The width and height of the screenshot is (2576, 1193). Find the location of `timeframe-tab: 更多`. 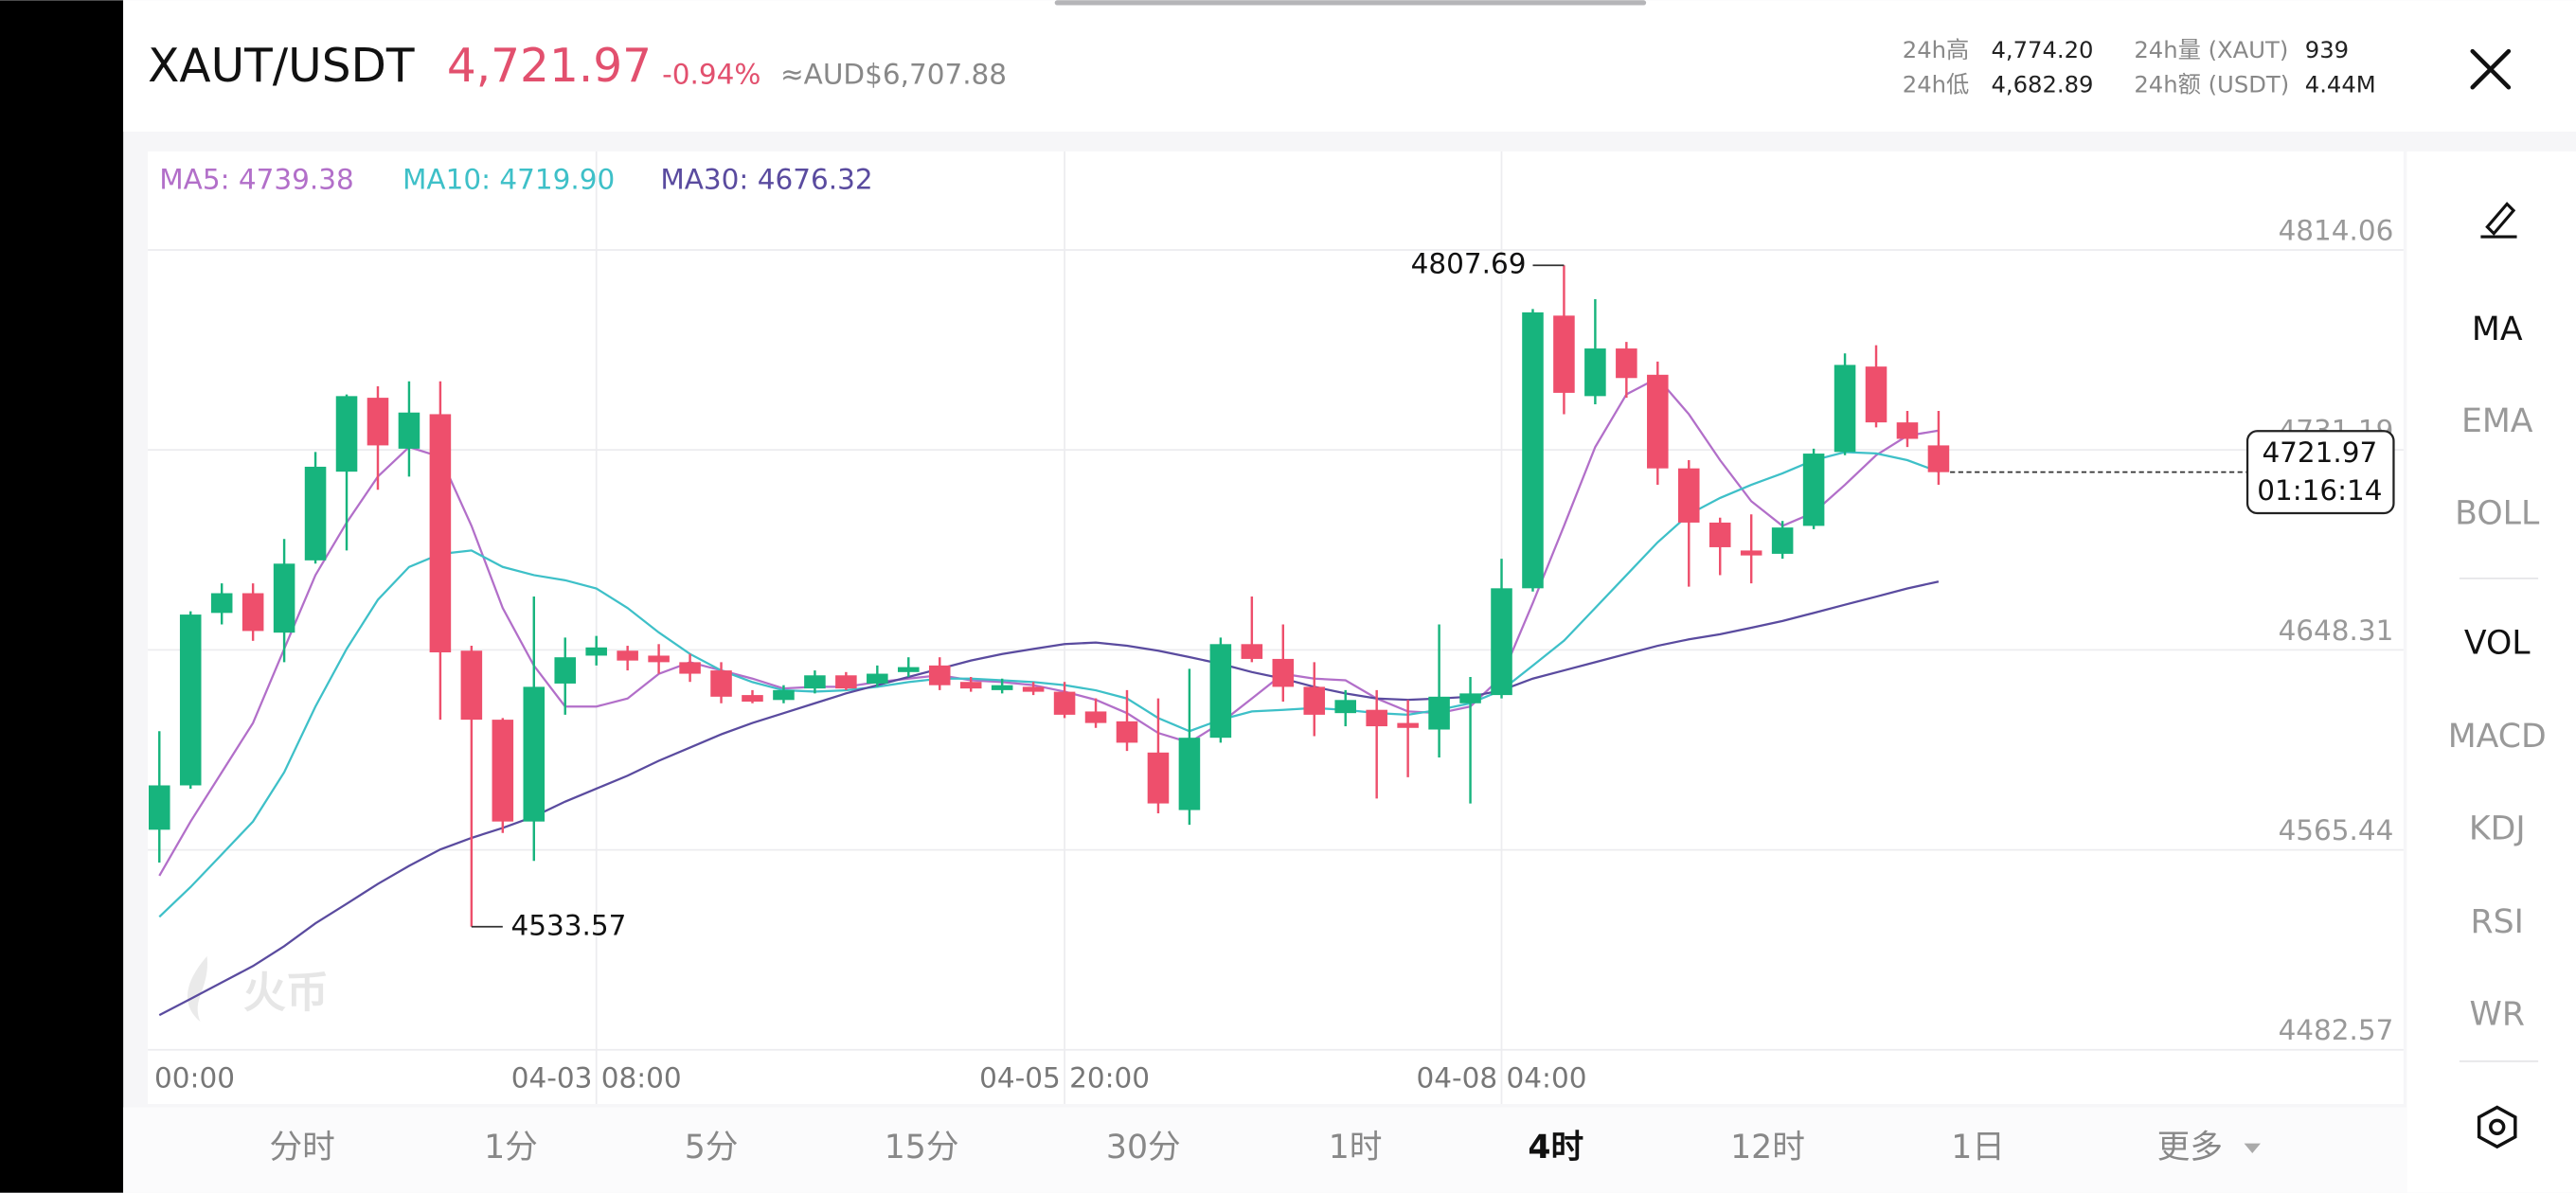

timeframe-tab: 更多 is located at coordinates (2190, 1147).